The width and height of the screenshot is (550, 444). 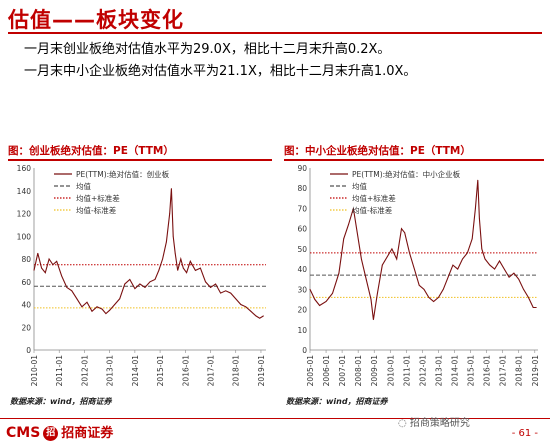 What do you see at coordinates (372, 210) in the screenshot?
I see `sme-legend-label: 均值-标准差` at bounding box center [372, 210].